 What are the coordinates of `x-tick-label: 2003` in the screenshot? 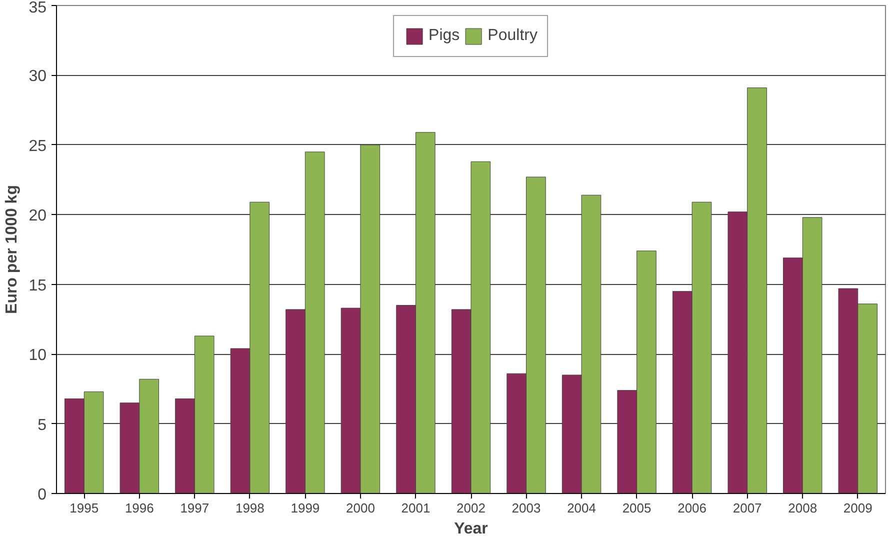 It's located at (526, 508).